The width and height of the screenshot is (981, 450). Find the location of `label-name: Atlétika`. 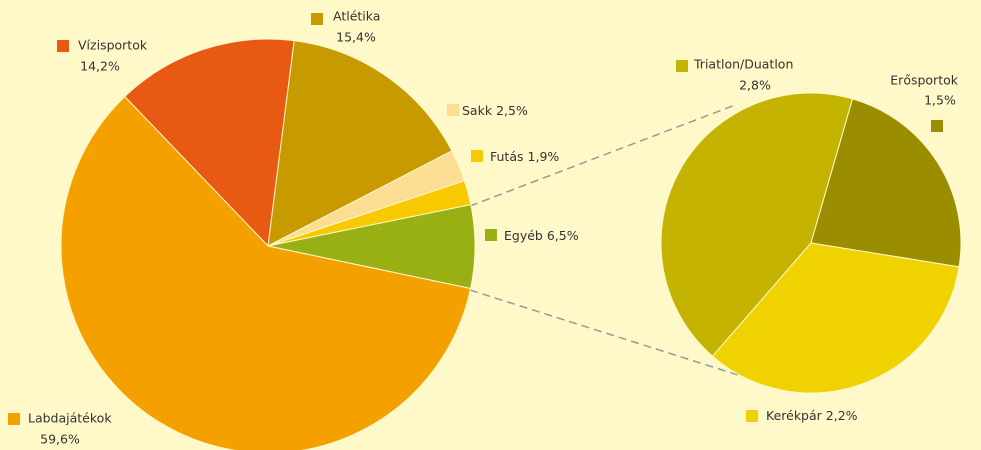

label-name: Atlétika is located at coordinates (356, 16).